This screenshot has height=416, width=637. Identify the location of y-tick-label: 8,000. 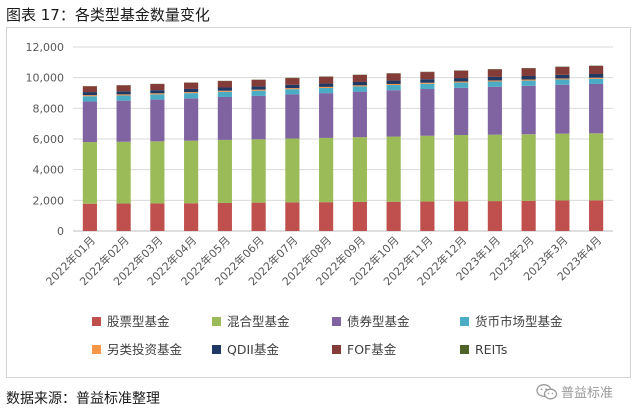
(49, 108).